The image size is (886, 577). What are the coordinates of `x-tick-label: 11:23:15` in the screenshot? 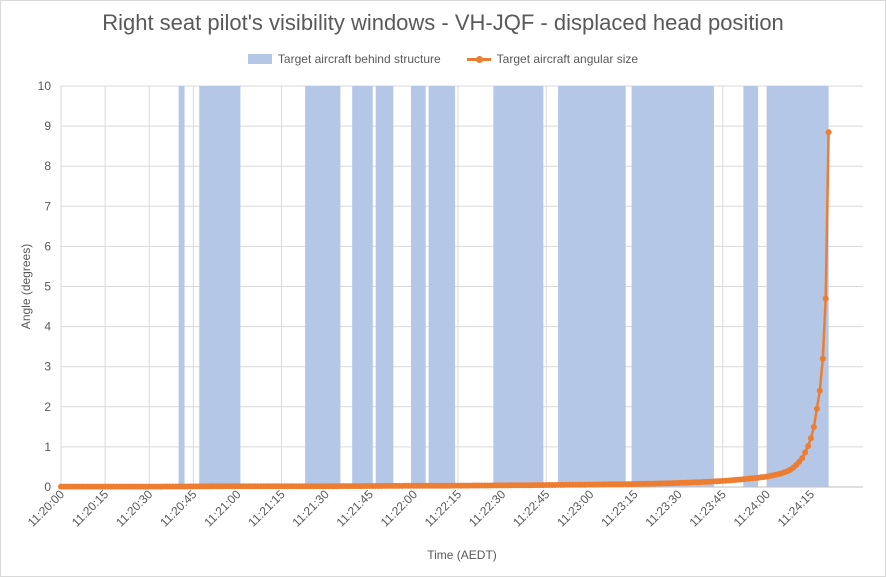 It's located at (619, 508).